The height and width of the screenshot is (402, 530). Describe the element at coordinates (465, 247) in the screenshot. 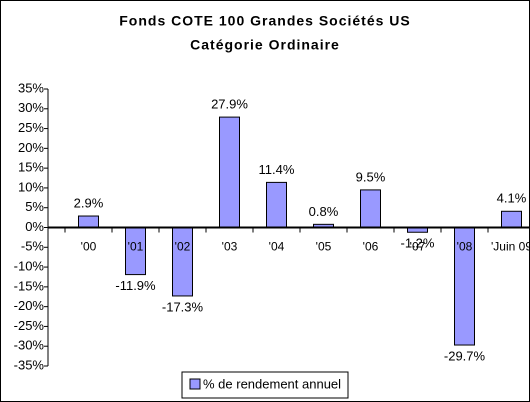

I see `x-tick-label: '08` at that location.